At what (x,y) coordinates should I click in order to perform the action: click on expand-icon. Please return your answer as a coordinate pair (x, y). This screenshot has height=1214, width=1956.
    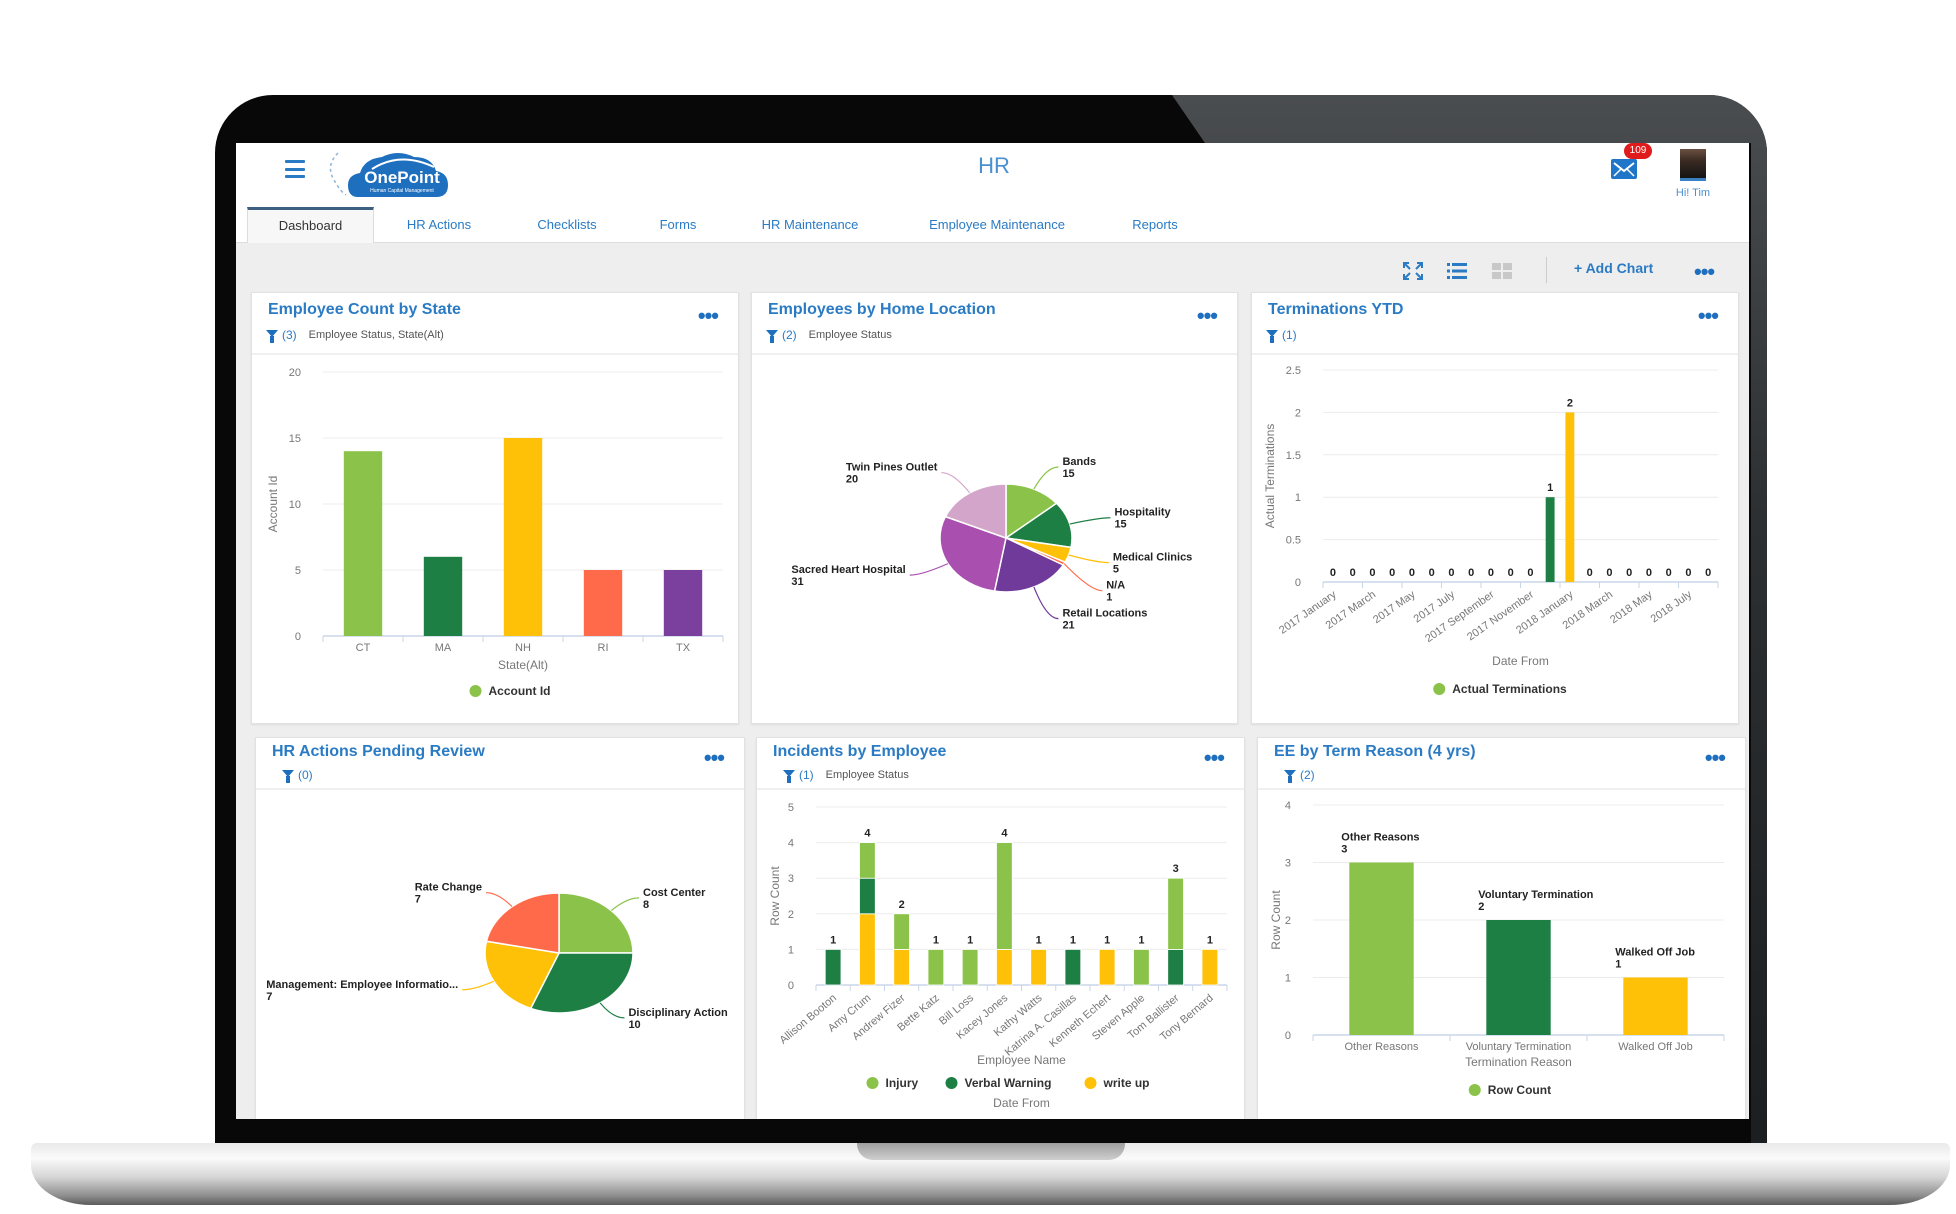
    Looking at the image, I should click on (1413, 271).